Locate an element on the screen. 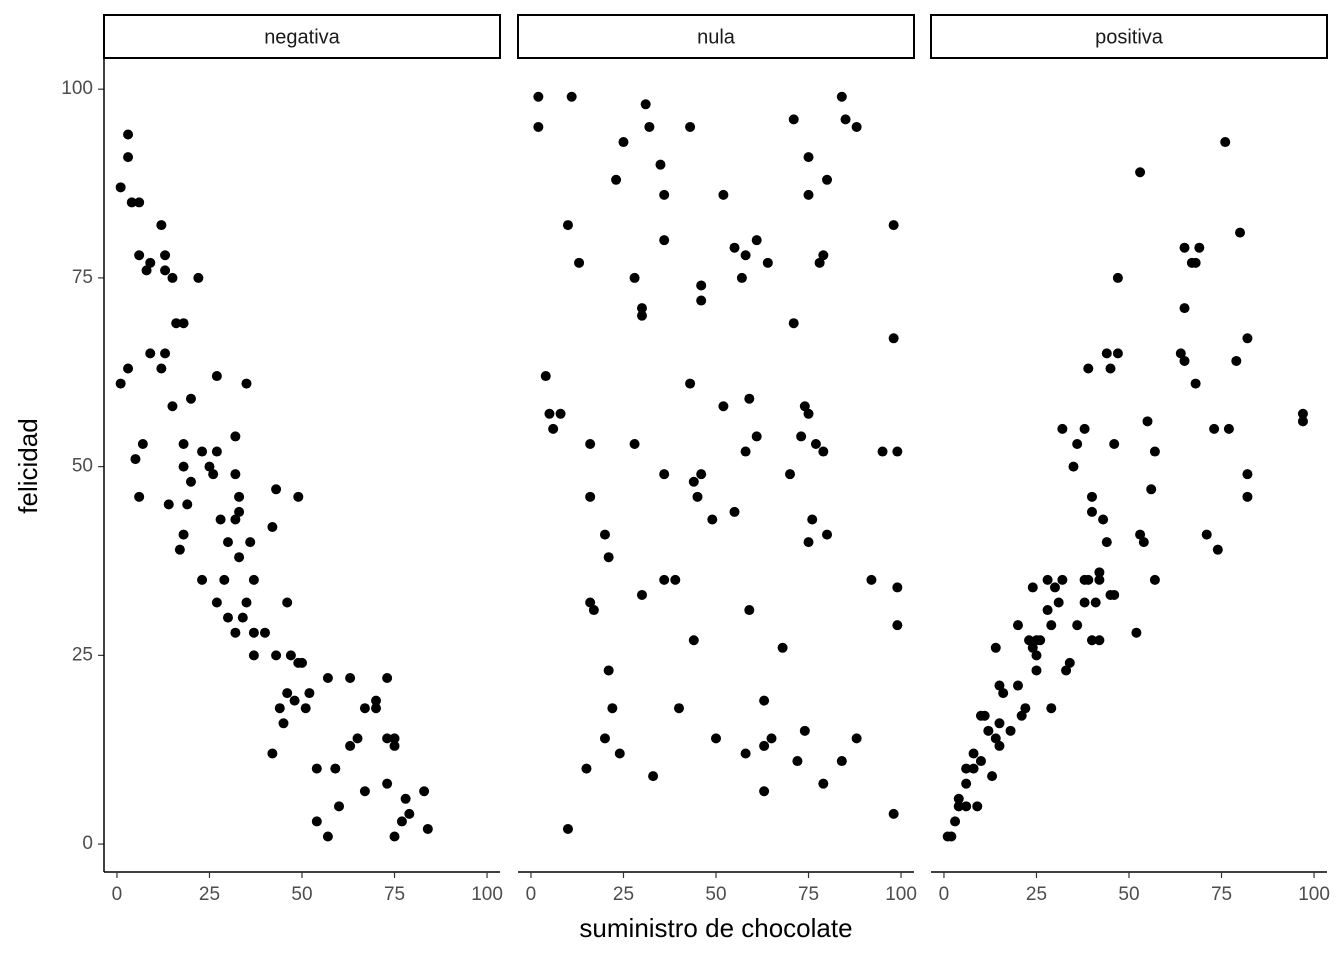 This screenshot has height=960, width=1344. x-tick-label: 75 is located at coordinates (808, 894).